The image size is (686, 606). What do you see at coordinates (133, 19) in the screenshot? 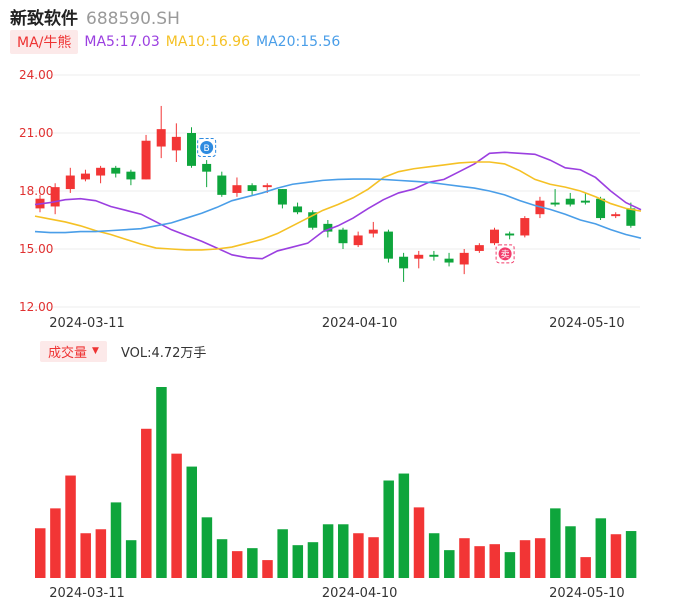
I see `stock-code: 688590.SH` at bounding box center [133, 19].